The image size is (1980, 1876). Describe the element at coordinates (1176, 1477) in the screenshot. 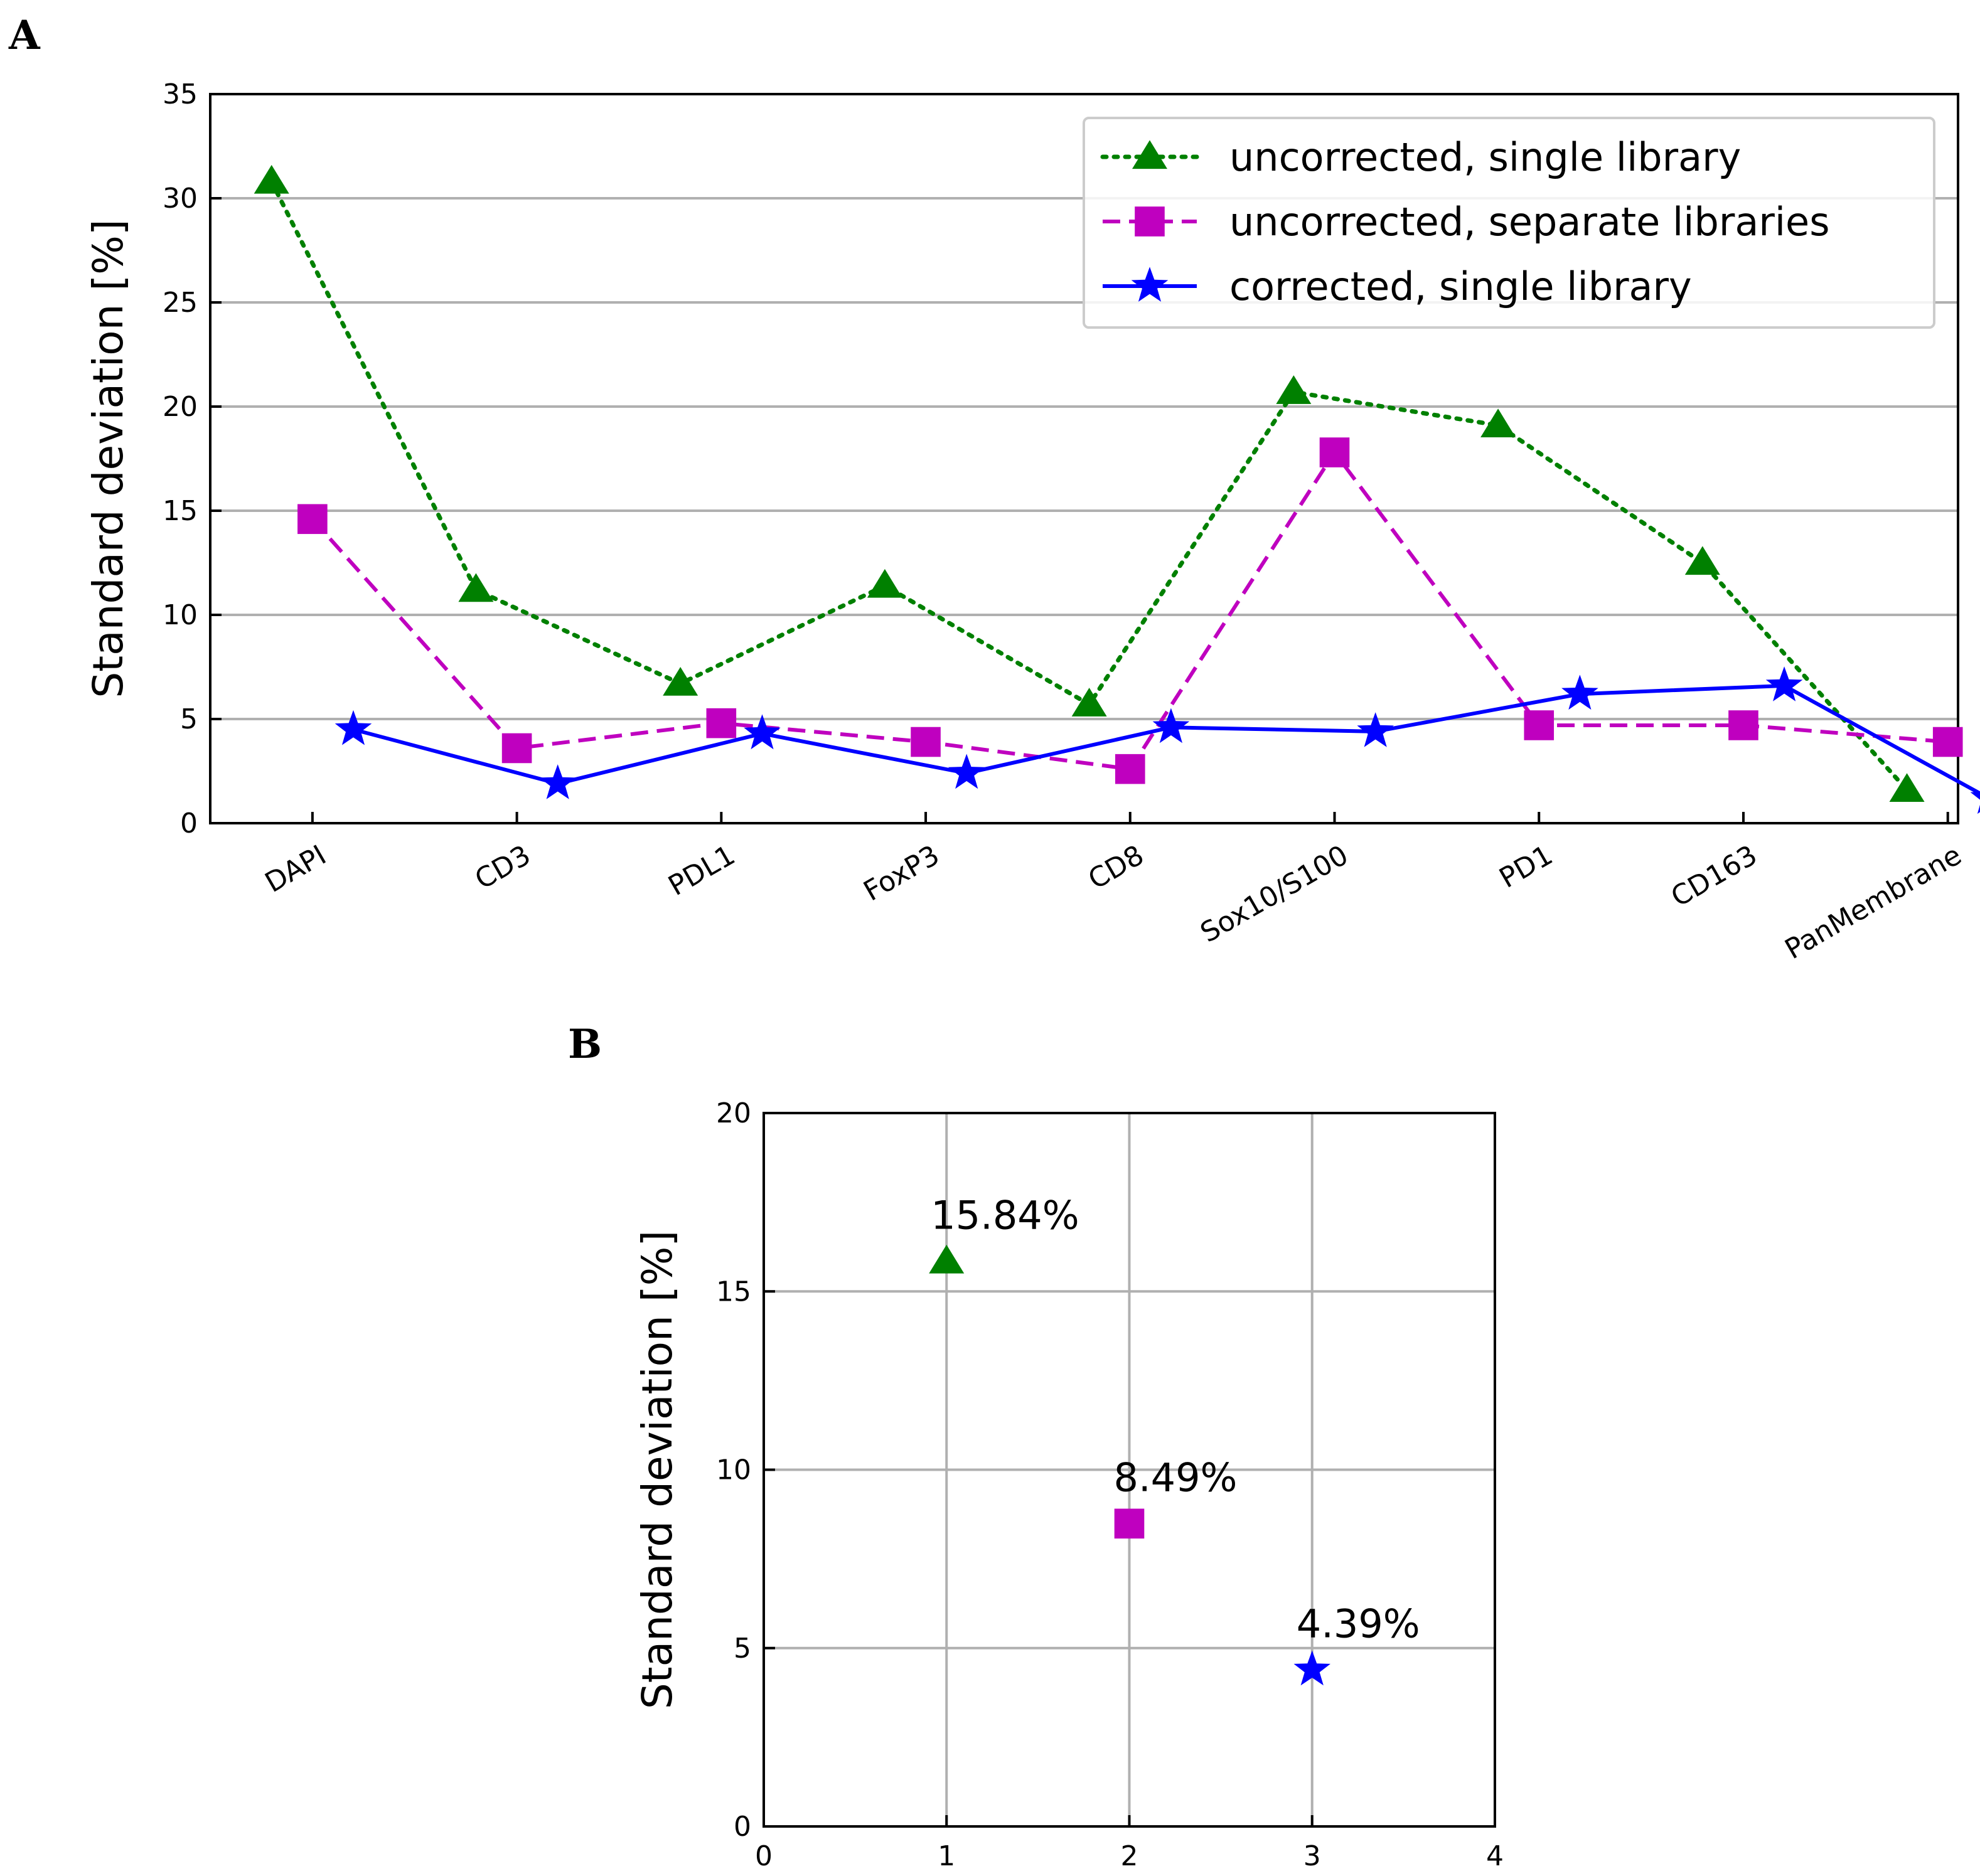

I see `data-label: 8.49%` at that location.